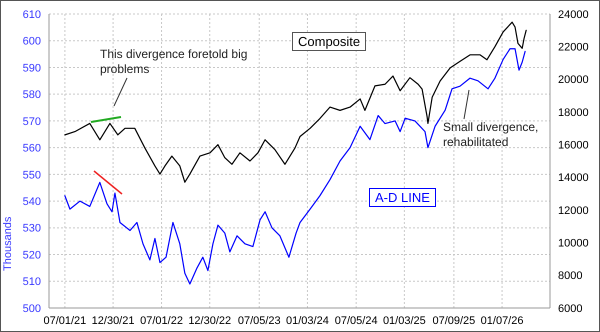 The height and width of the screenshot is (332, 600). Describe the element at coordinates (161, 320) in the screenshot. I see `x-tick-label: 07/01/22` at that location.